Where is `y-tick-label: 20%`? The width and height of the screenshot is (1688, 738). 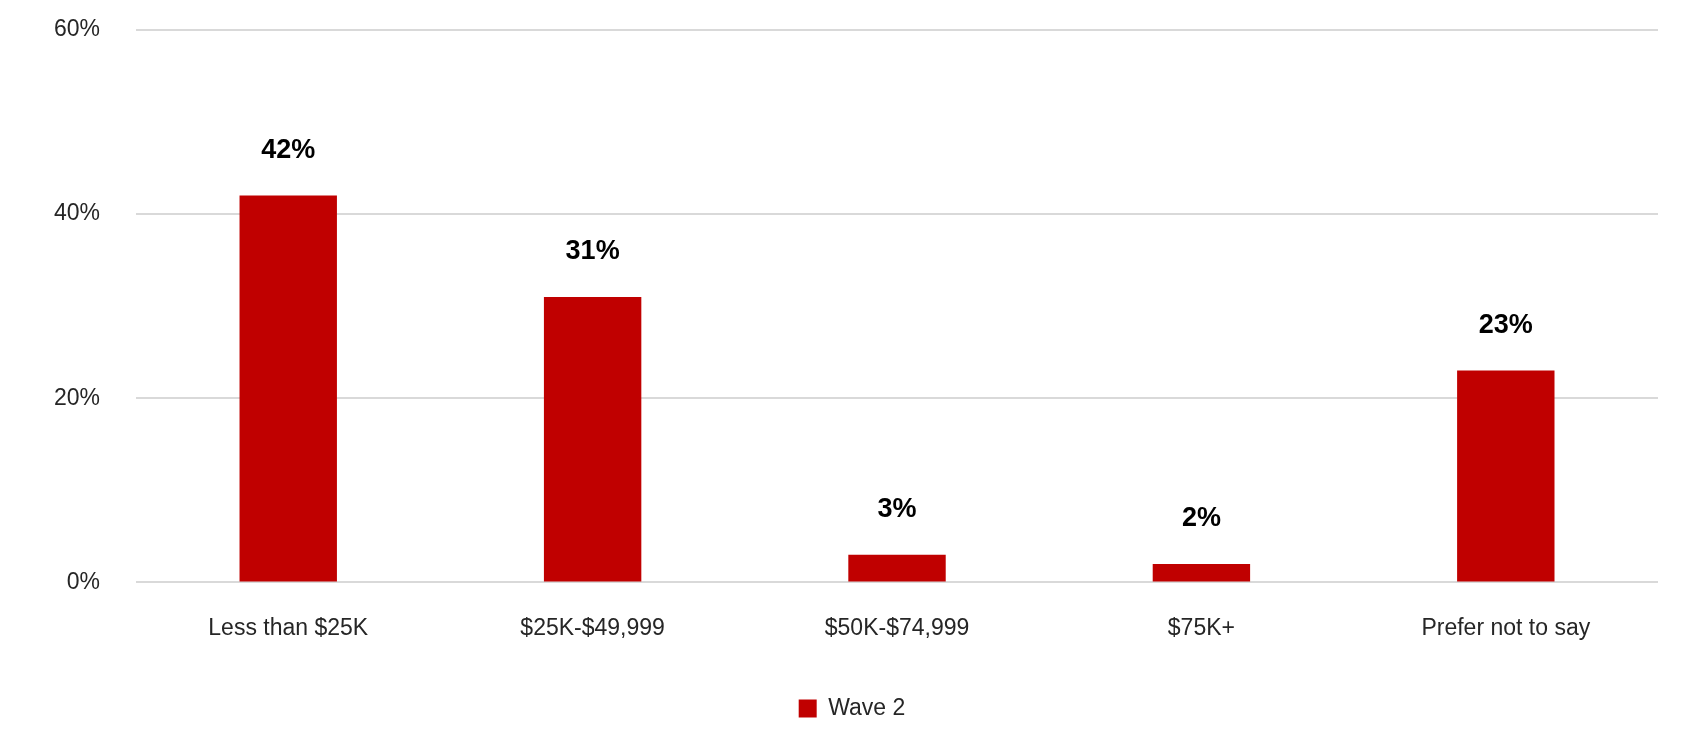
y-tick-label: 20% is located at coordinates (77, 396).